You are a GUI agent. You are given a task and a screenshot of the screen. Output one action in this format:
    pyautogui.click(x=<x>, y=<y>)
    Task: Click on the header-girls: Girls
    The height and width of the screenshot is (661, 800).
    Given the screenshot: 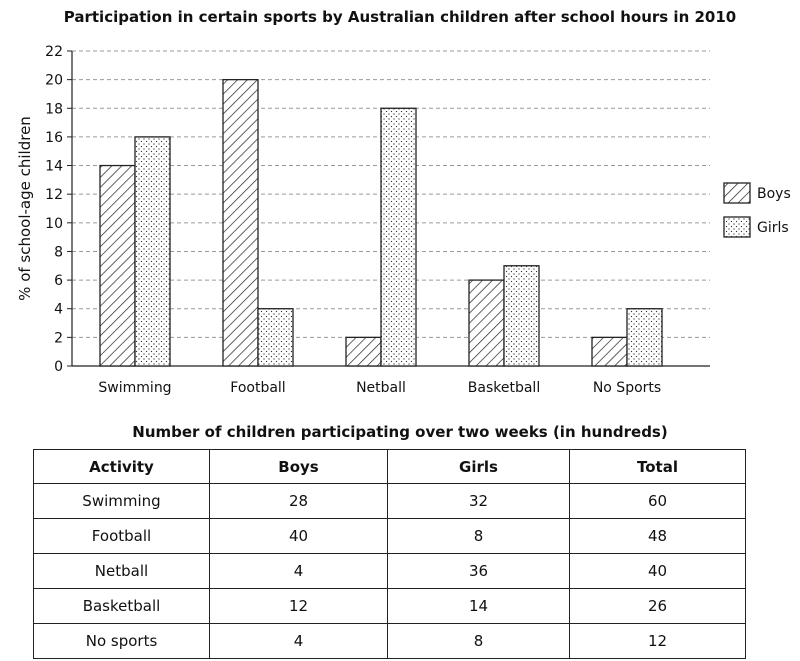 What is the action you would take?
    pyautogui.click(x=478, y=466)
    